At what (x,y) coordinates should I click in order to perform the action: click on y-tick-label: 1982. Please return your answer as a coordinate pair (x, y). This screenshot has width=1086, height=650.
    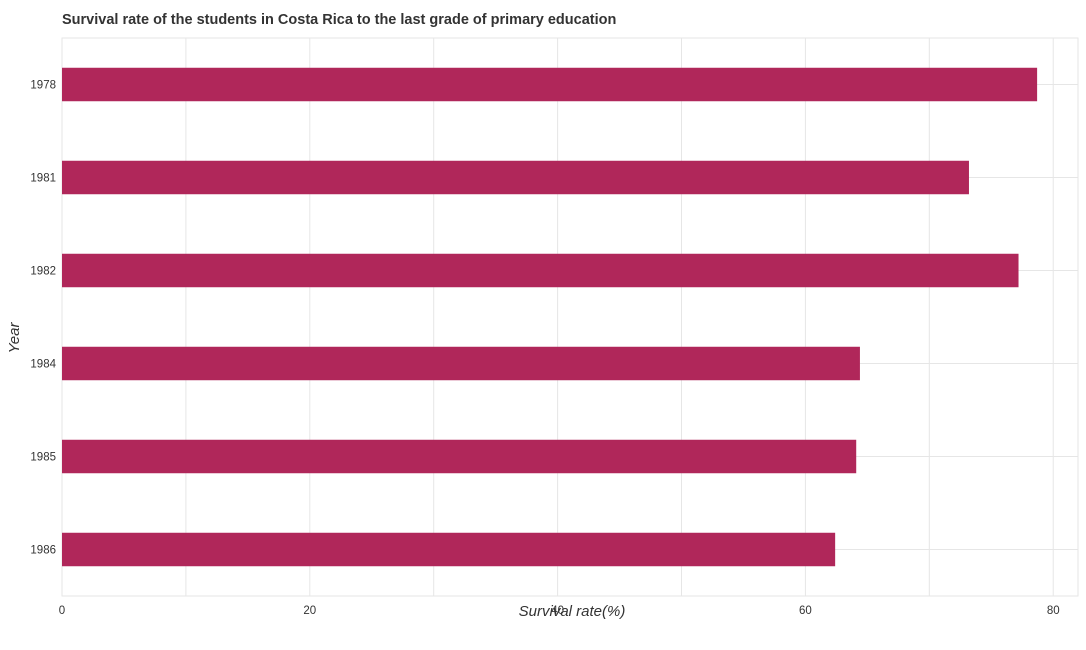
    Looking at the image, I should click on (43, 272).